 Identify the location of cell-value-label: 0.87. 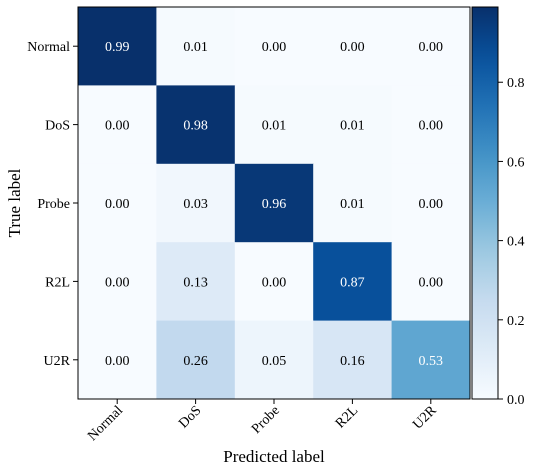
(352, 282).